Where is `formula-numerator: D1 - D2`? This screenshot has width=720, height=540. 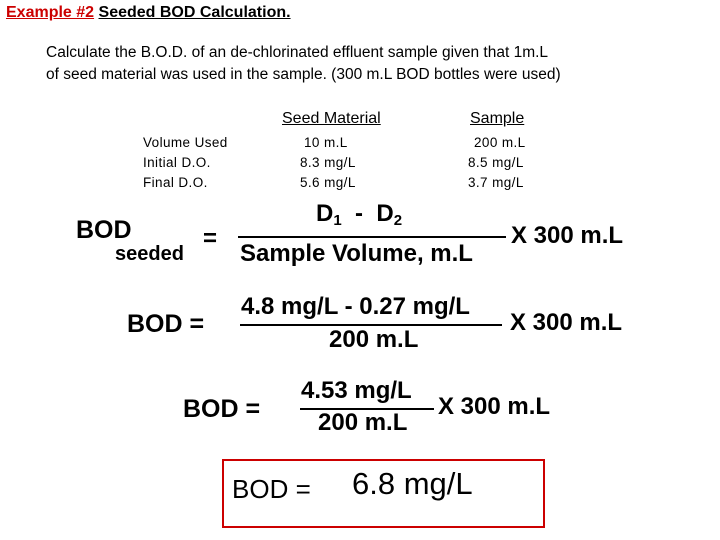
formula-numerator: D1 - D2 is located at coordinates (359, 214).